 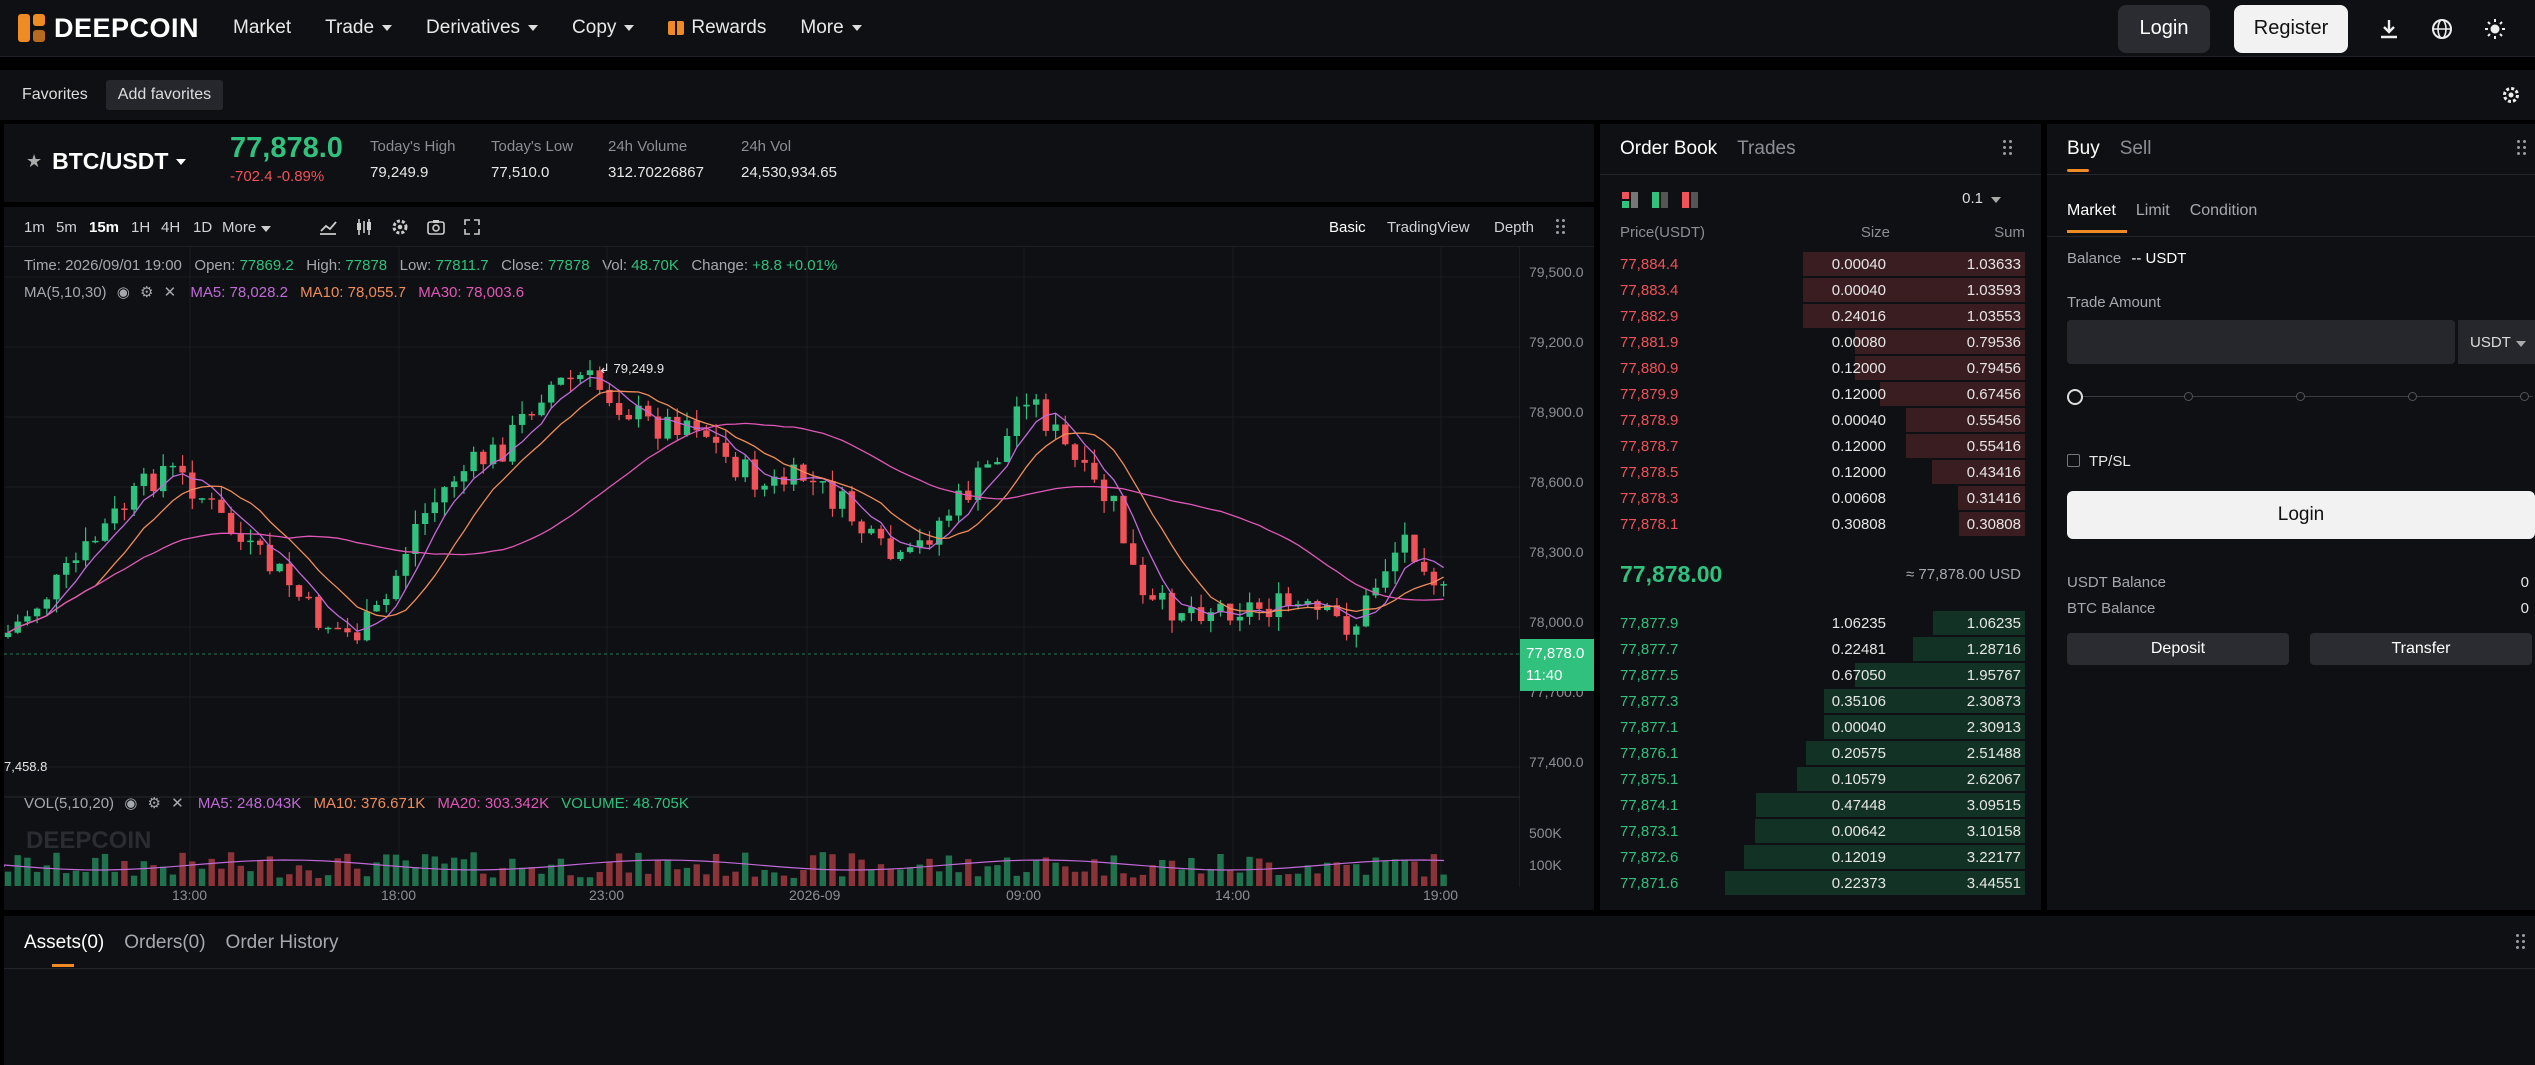 I want to click on bid-row: 77,874.1 0.47448 3.09515, so click(x=1820, y=805).